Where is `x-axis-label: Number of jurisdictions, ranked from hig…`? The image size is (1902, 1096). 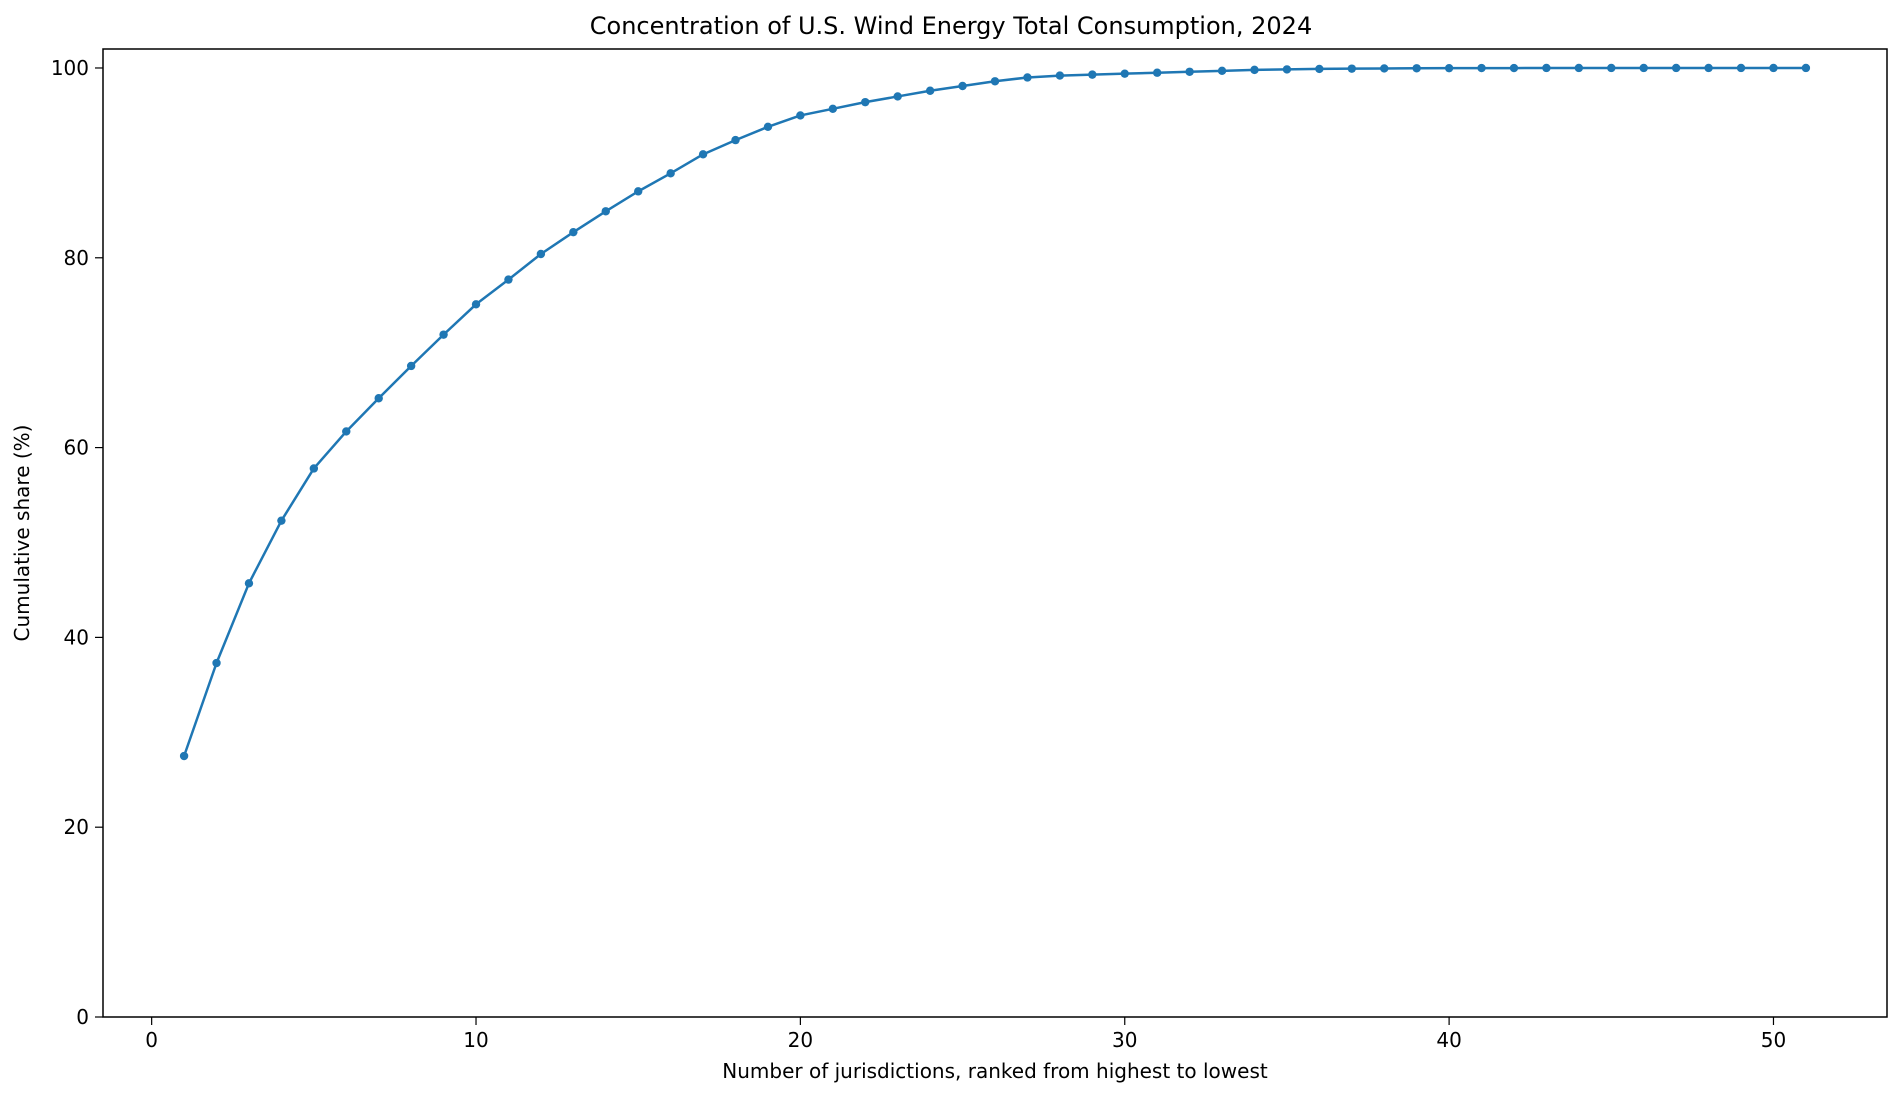 x-axis-label: Number of jurisdictions, ranked from hig… is located at coordinates (995, 1071).